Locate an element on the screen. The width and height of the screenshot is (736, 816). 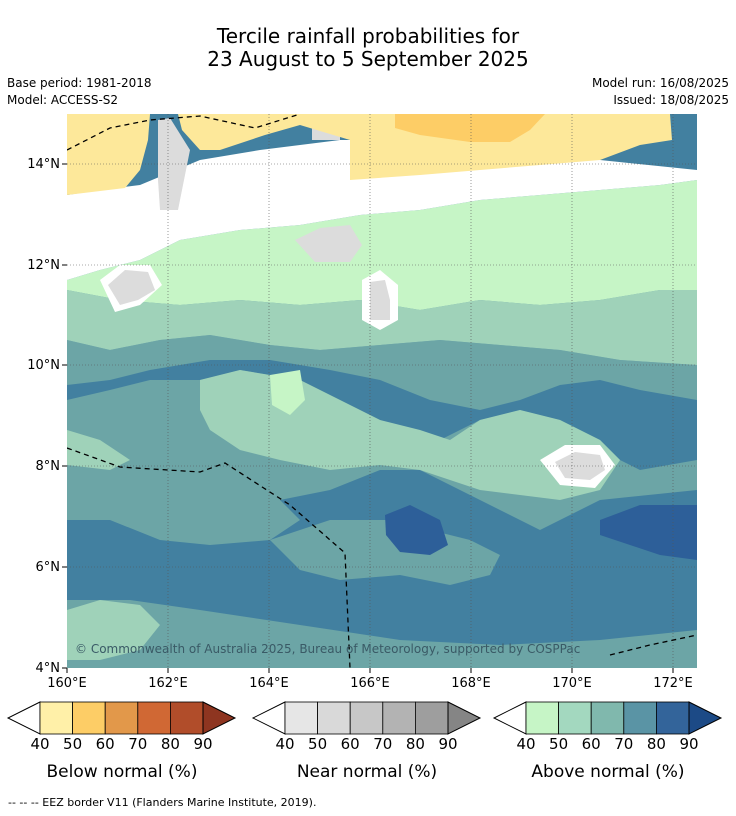
region-near-50-northwest is located at coordinates (174, 164).